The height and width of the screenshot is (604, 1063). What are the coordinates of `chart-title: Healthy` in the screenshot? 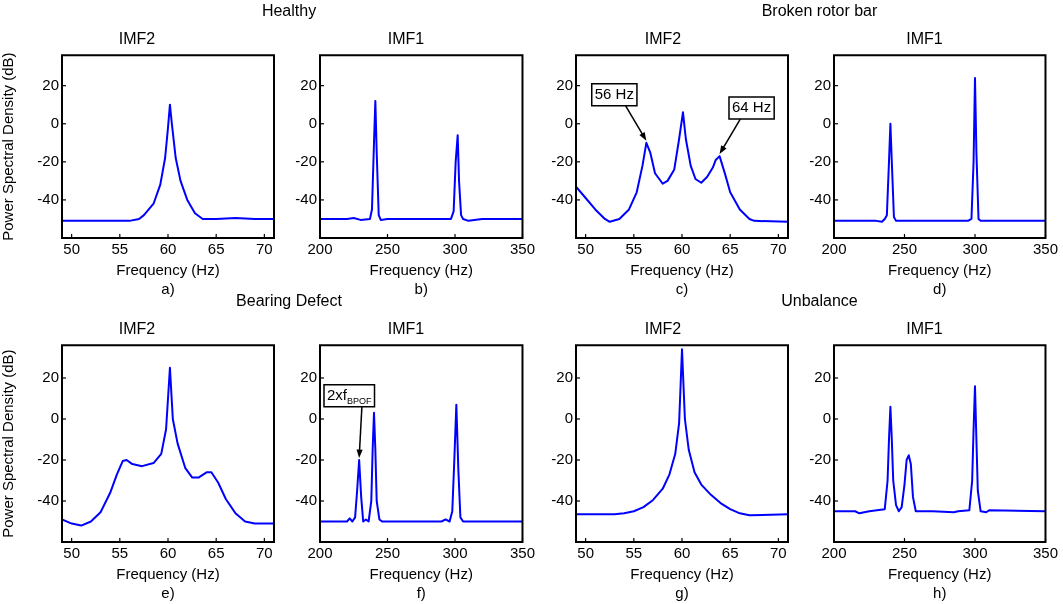 It's located at (289, 11).